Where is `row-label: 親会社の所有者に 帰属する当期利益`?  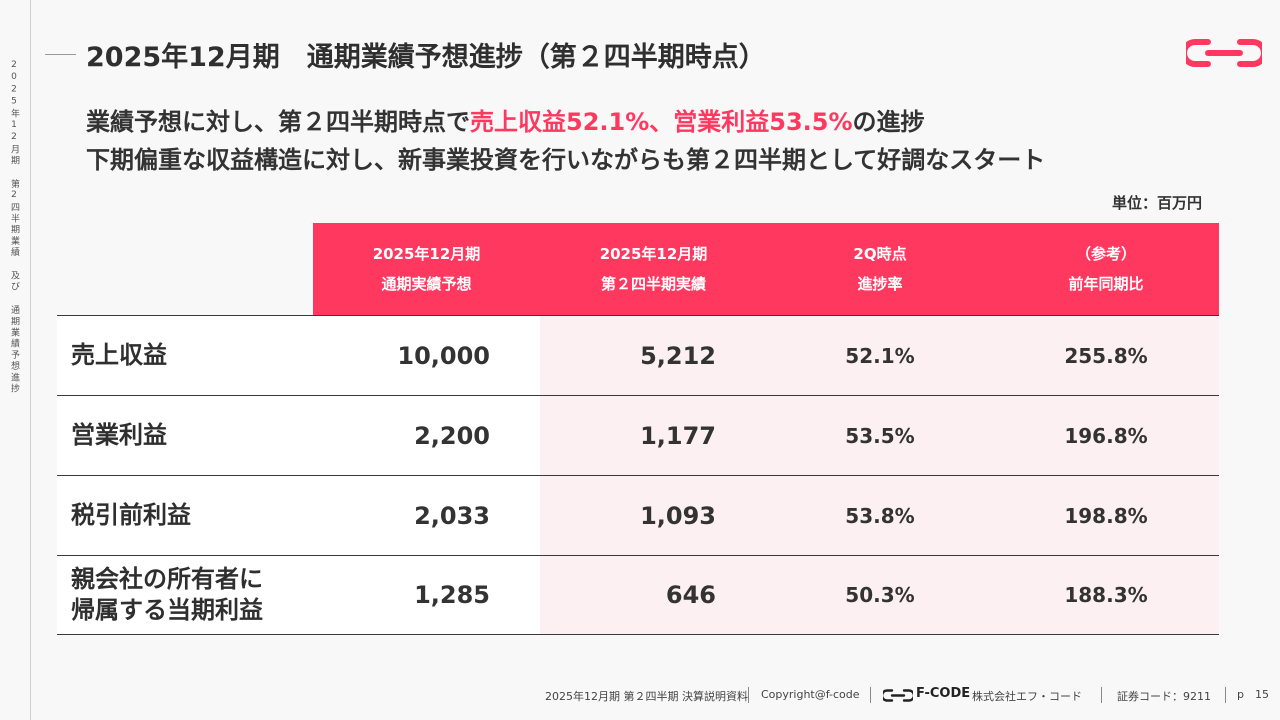 row-label: 親会社の所有者に 帰属する当期利益 is located at coordinates (196, 595).